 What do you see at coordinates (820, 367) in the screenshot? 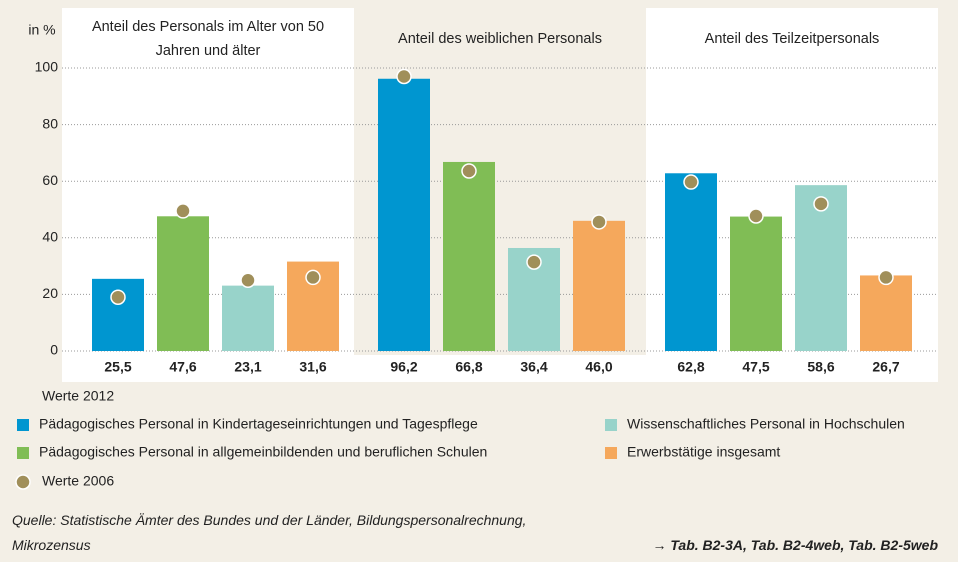
I see `value-label: 58,6` at bounding box center [820, 367].